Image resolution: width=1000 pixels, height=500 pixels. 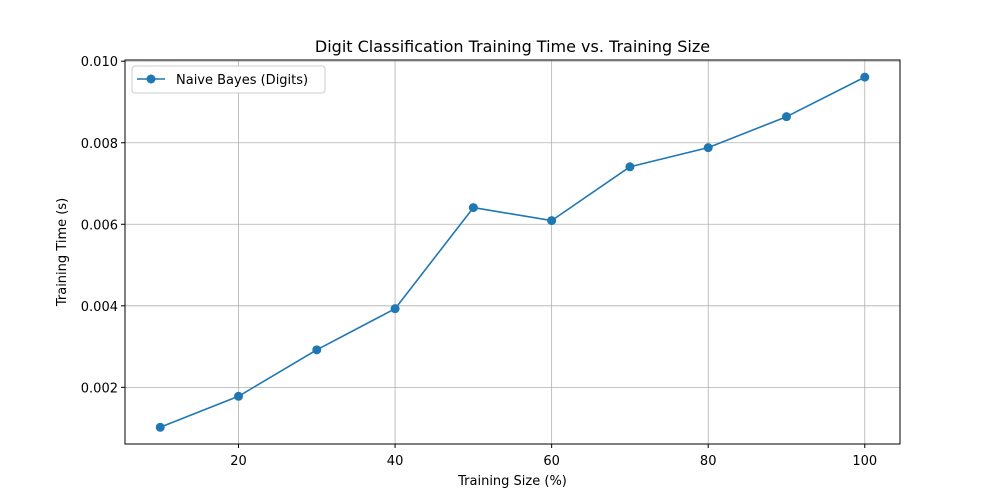 I want to click on y-tick-label: 0.004, so click(x=99, y=307).